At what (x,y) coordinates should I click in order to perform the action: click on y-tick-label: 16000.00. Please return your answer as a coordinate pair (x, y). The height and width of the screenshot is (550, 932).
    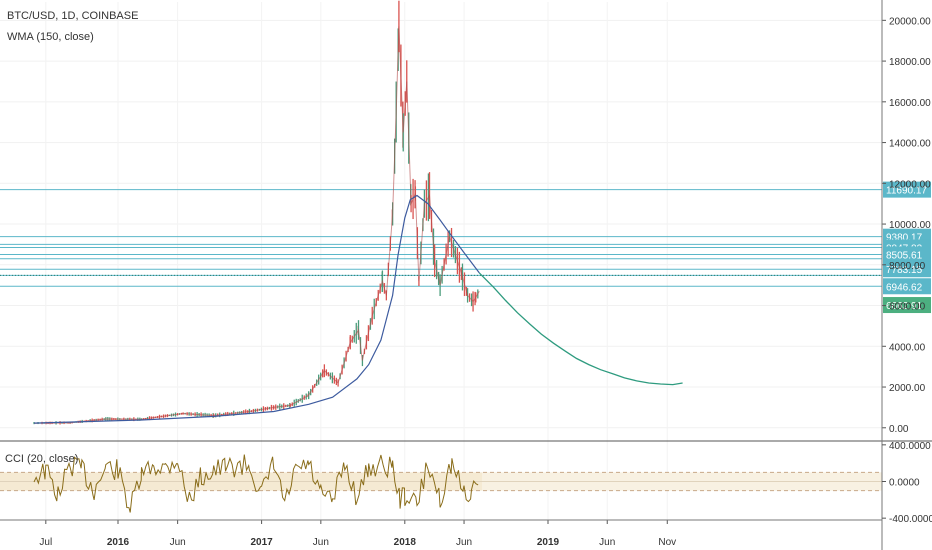
    Looking at the image, I should click on (910, 103).